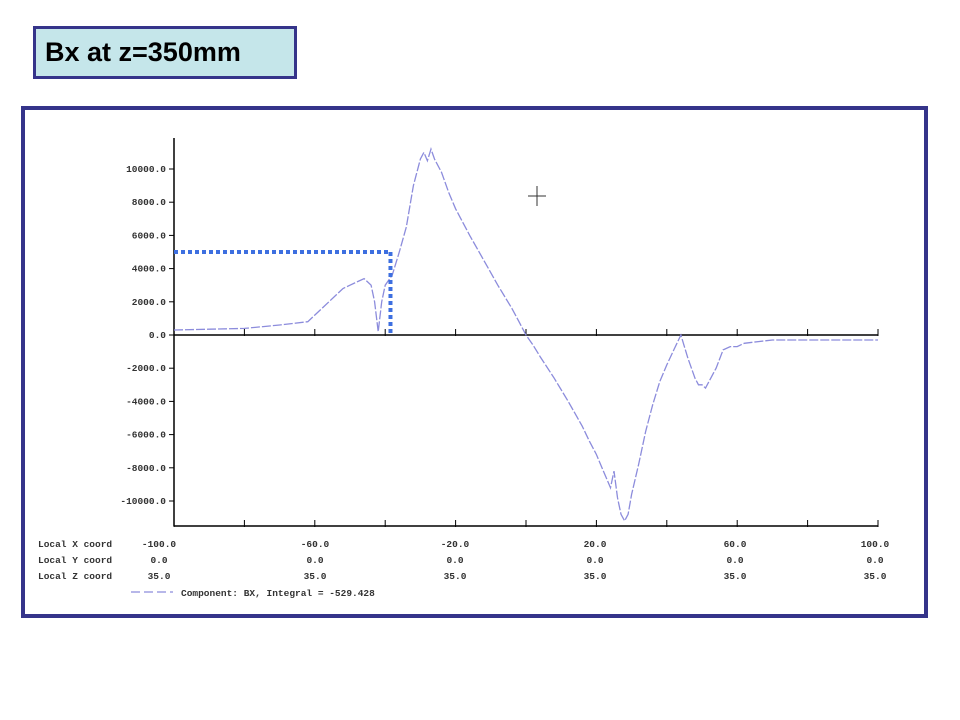 Image resolution: width=960 pixels, height=720 pixels. Describe the element at coordinates (146, 435) in the screenshot. I see `y-tick-label: -6000.0` at that location.